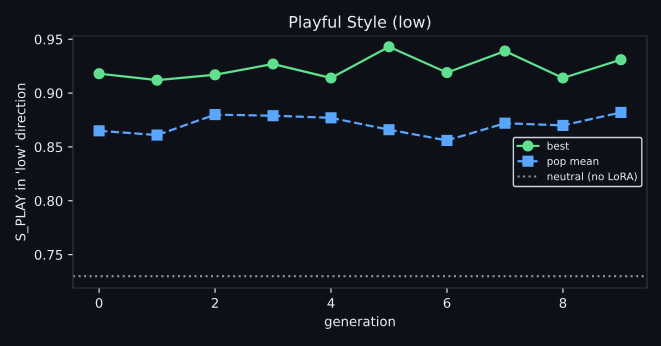  I want to click on y-tick-label: 0.95, so click(48, 39).